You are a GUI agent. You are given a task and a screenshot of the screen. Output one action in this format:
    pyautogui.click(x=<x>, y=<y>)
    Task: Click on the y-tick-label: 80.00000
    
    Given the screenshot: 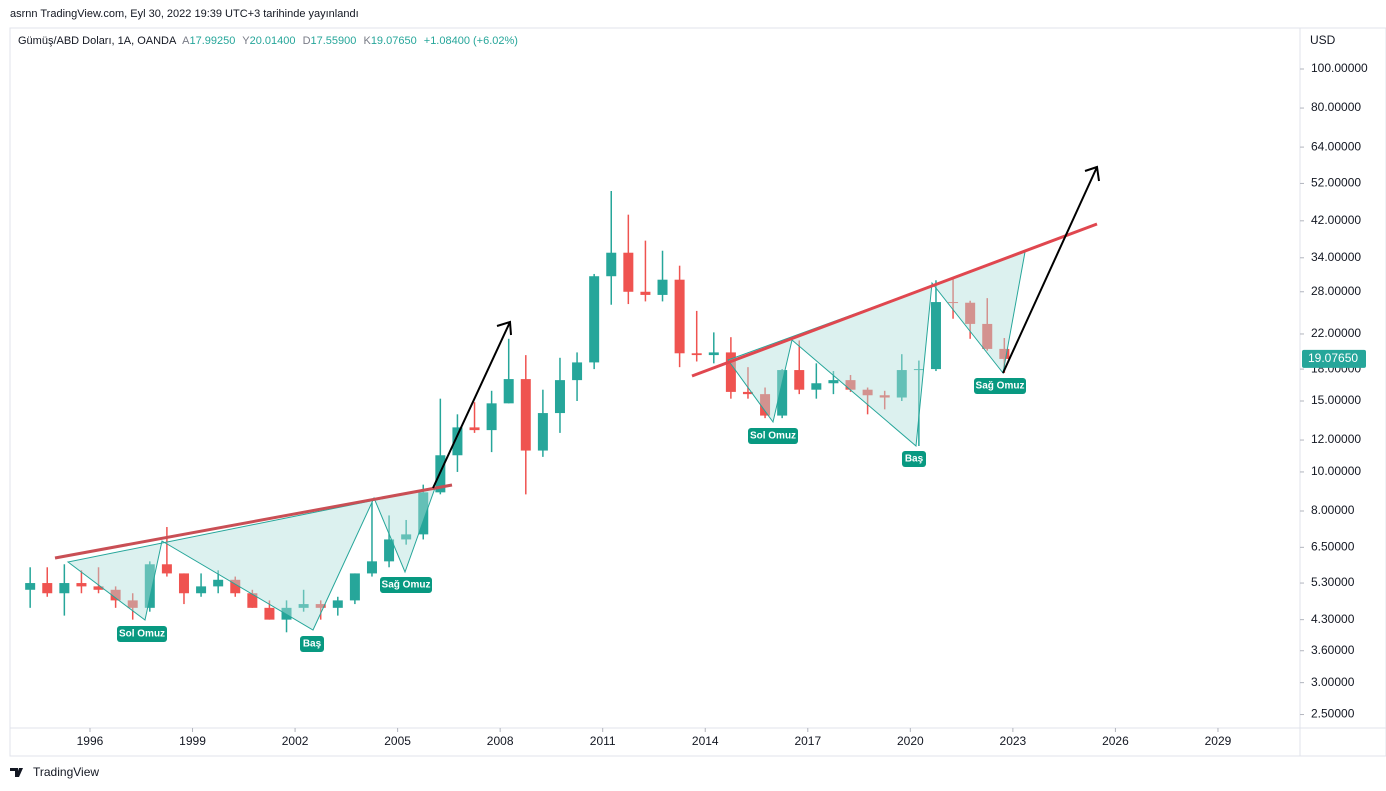 What is the action you would take?
    pyautogui.click(x=1336, y=107)
    